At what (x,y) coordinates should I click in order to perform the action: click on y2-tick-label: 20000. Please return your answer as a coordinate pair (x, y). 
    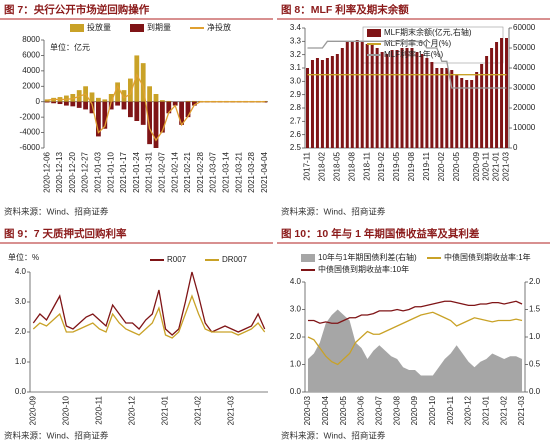
    Looking at the image, I should click on (524, 107).